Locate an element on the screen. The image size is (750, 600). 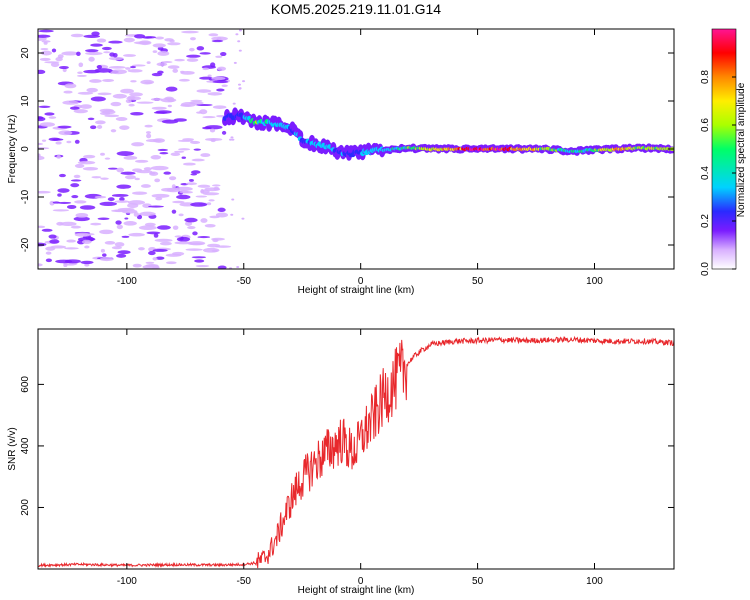
snr-x-tick-label: 0 is located at coordinates (361, 581).